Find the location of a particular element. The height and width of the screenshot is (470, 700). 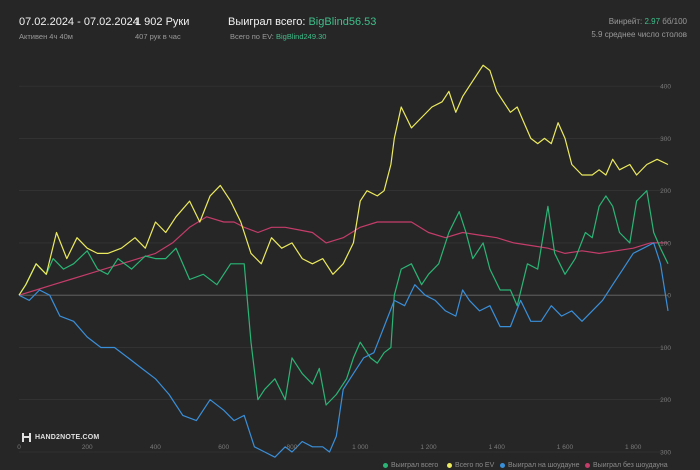

ev-total-value: BigBlind249.30 is located at coordinates (301, 36).